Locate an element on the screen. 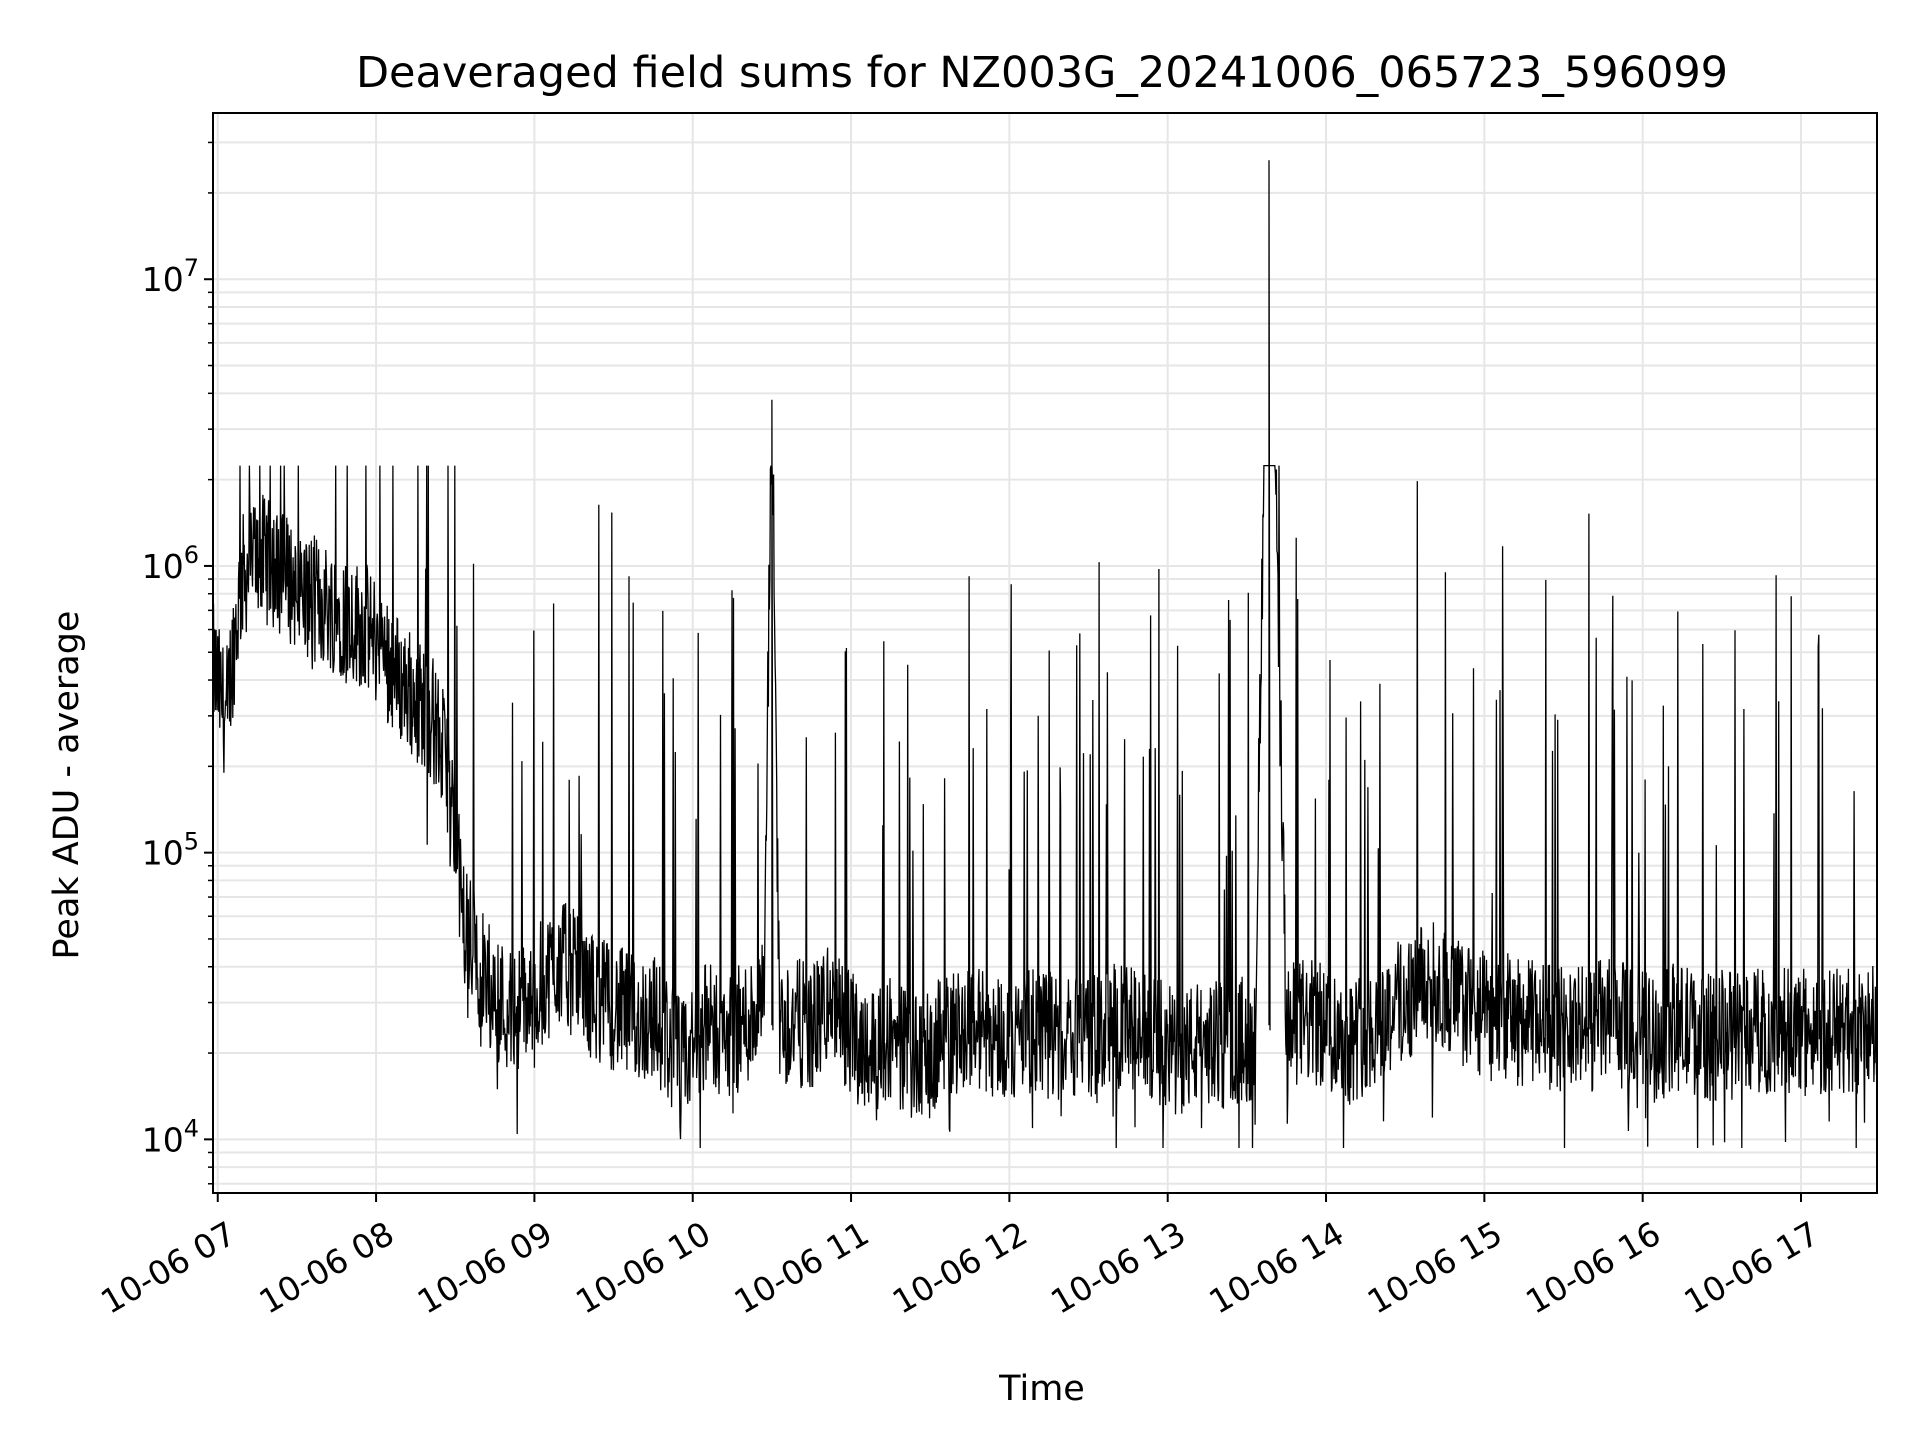  y-tick-exponent: 4 is located at coordinates (191, 1128).